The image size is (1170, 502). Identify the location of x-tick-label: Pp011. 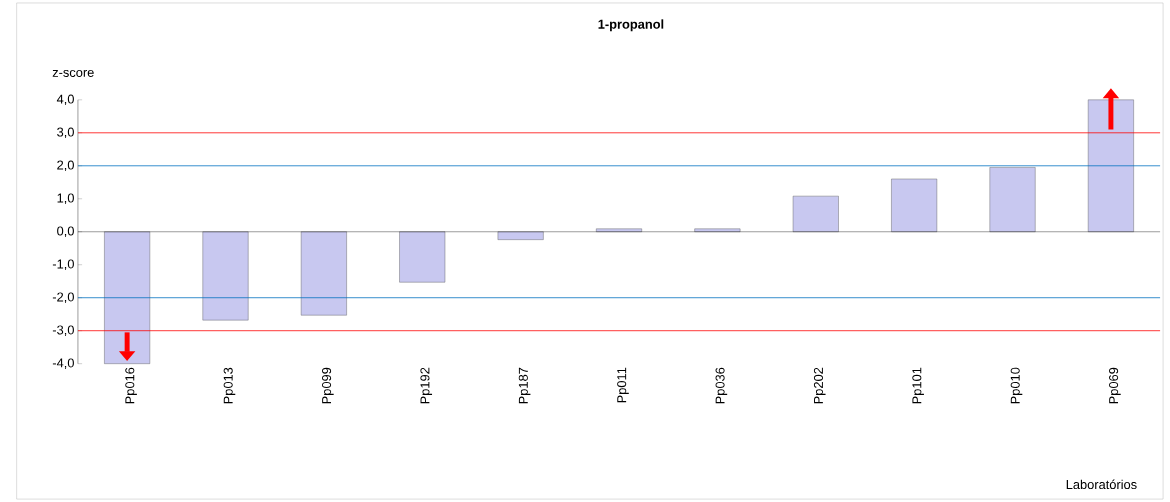
(623, 385).